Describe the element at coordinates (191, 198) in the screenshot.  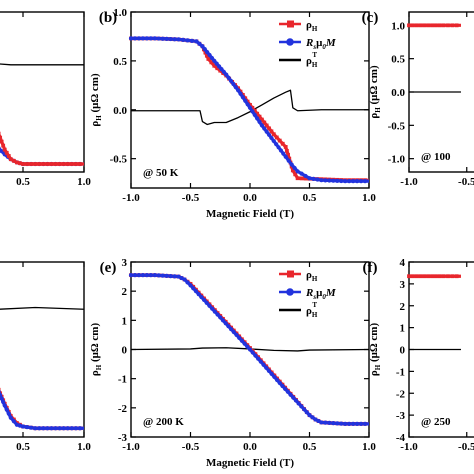
I see `x-tick-label: -0.5` at that location.